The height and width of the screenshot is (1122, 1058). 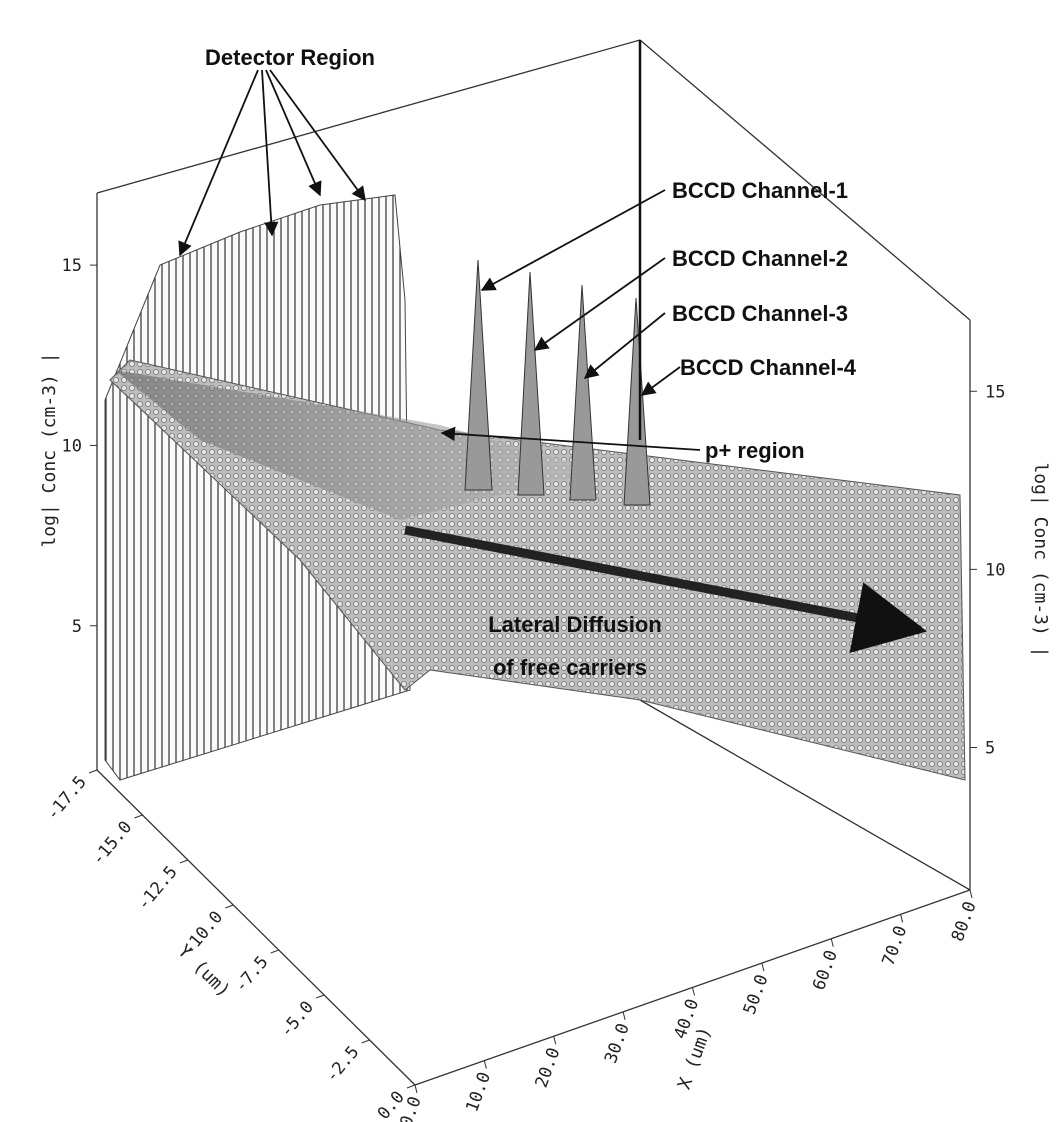 What do you see at coordinates (203, 971) in the screenshot?
I see `y-axis-label: Y (um)` at bounding box center [203, 971].